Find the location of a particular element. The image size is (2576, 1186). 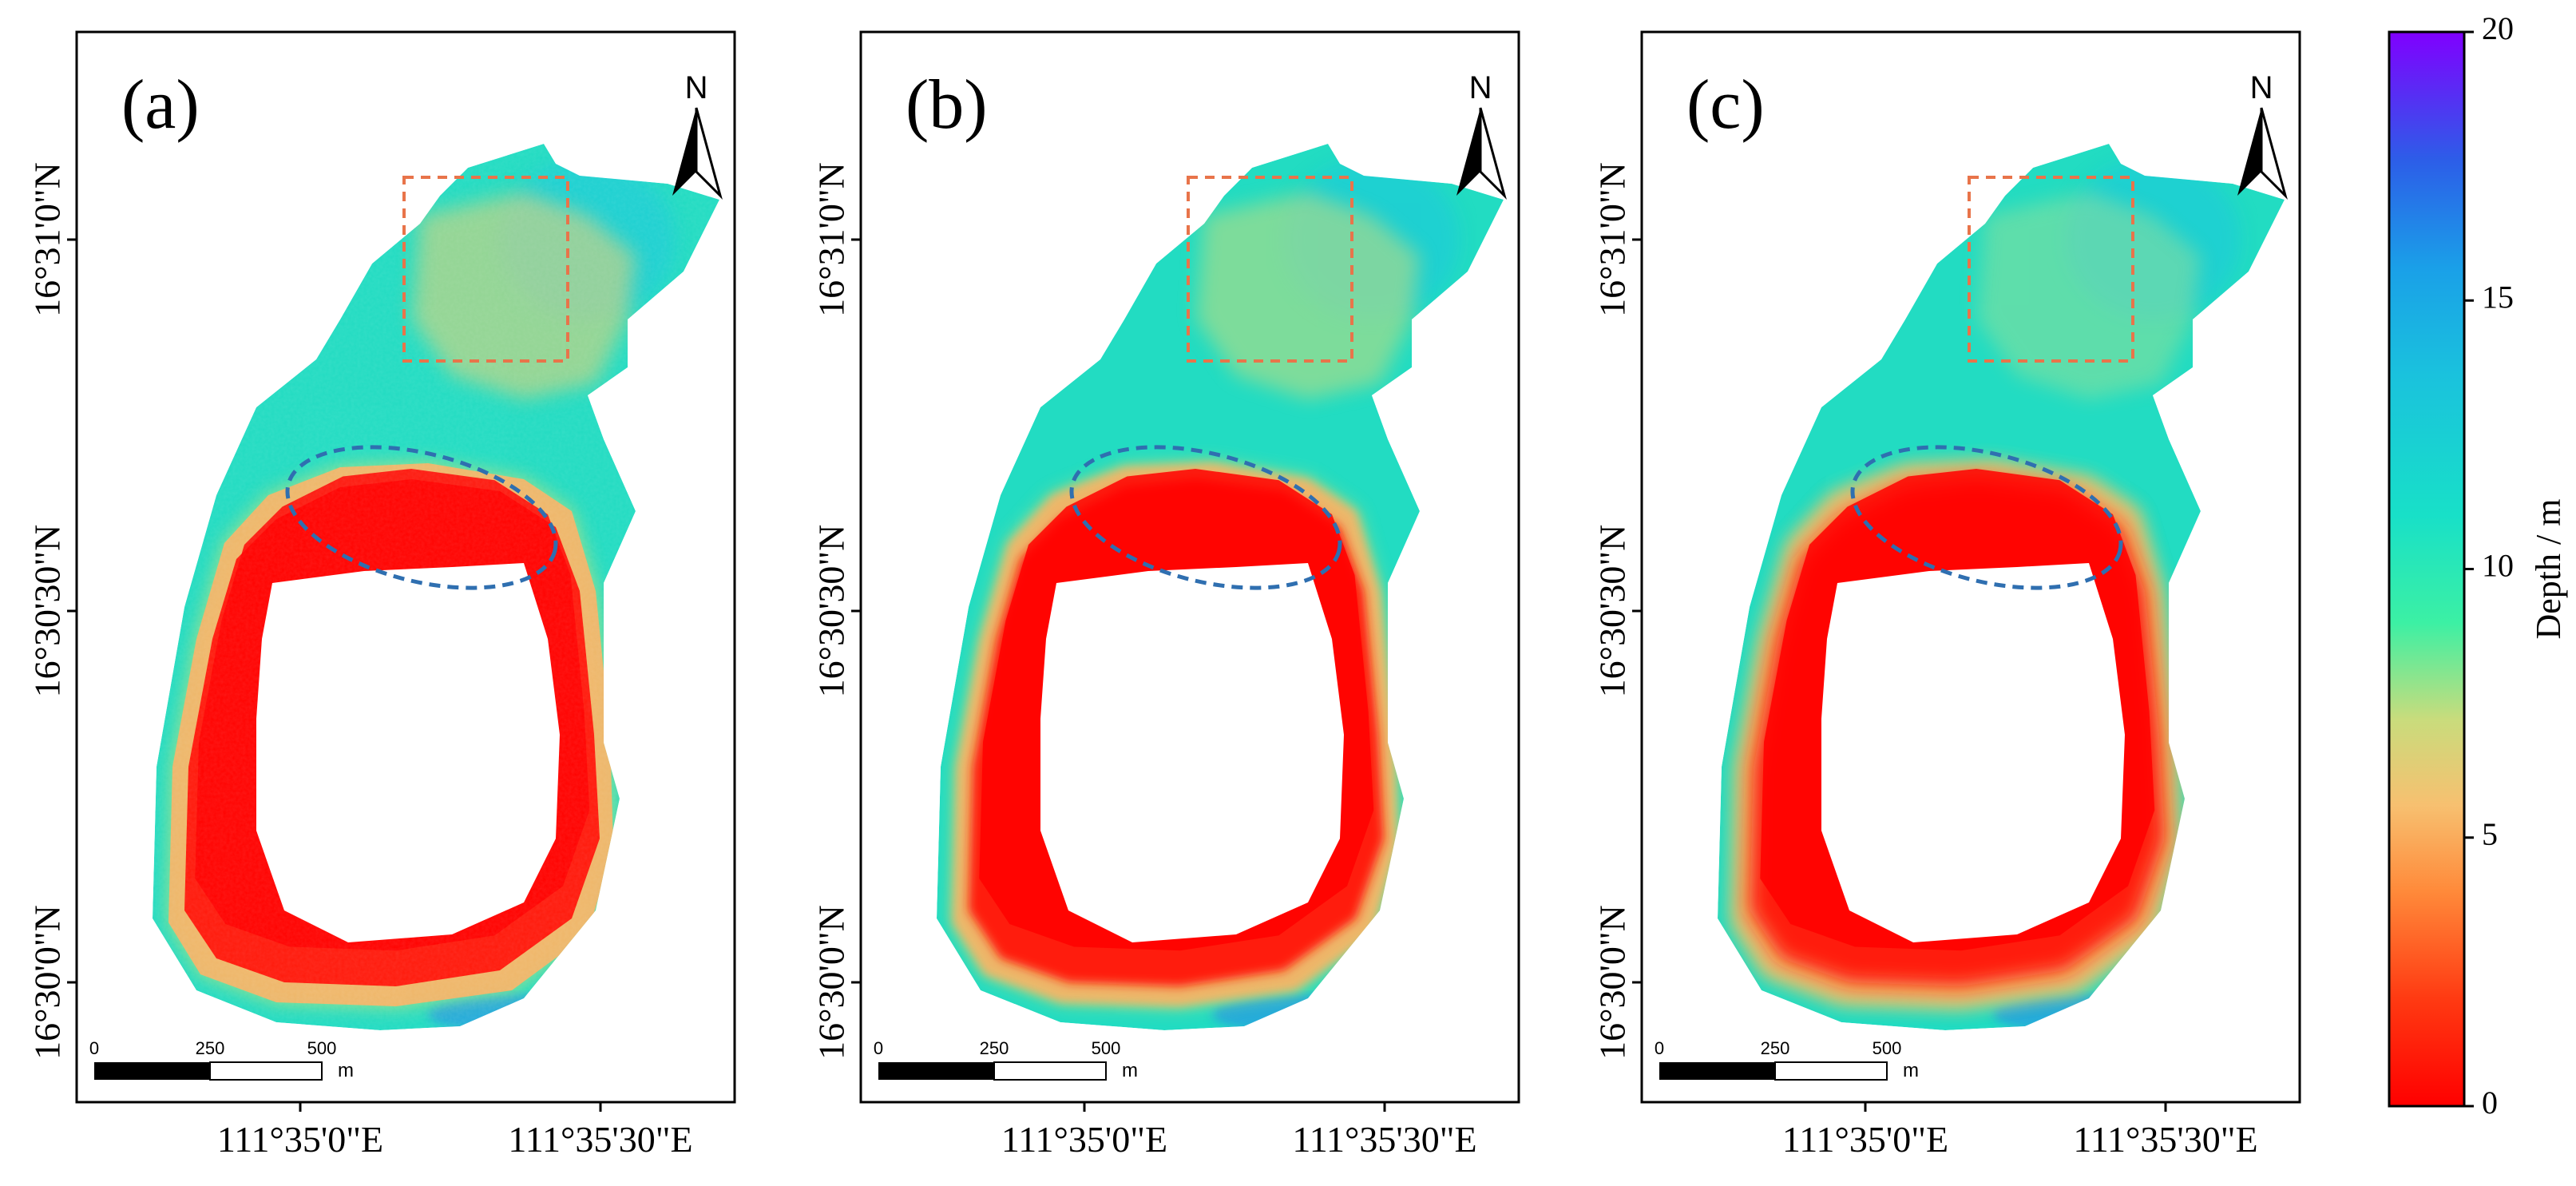

colorbar-tick-label: 15 is located at coordinates (2498, 297).